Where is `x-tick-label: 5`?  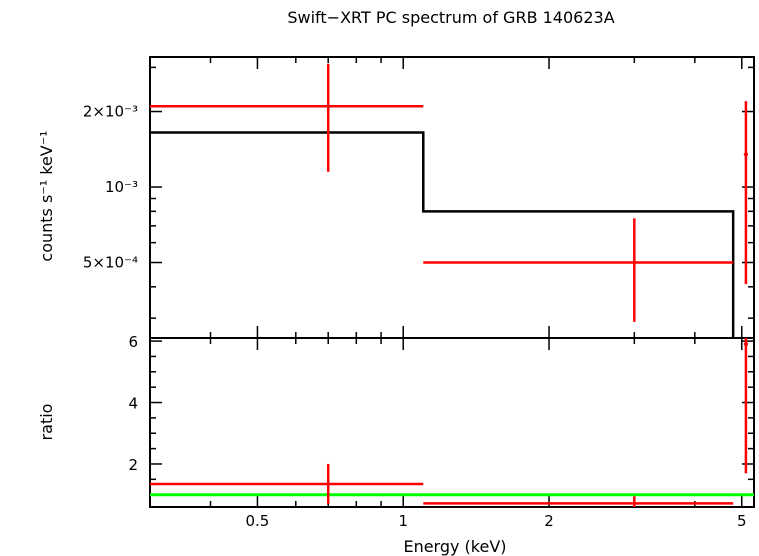 x-tick-label: 5 is located at coordinates (742, 521).